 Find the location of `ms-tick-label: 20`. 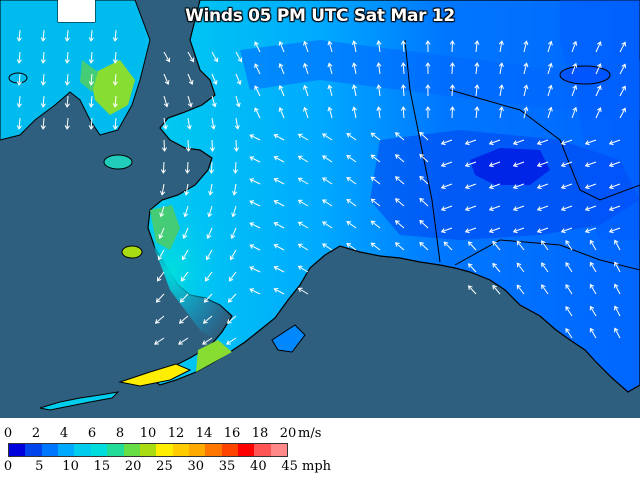

ms-tick-label: 20 is located at coordinates (288, 433).